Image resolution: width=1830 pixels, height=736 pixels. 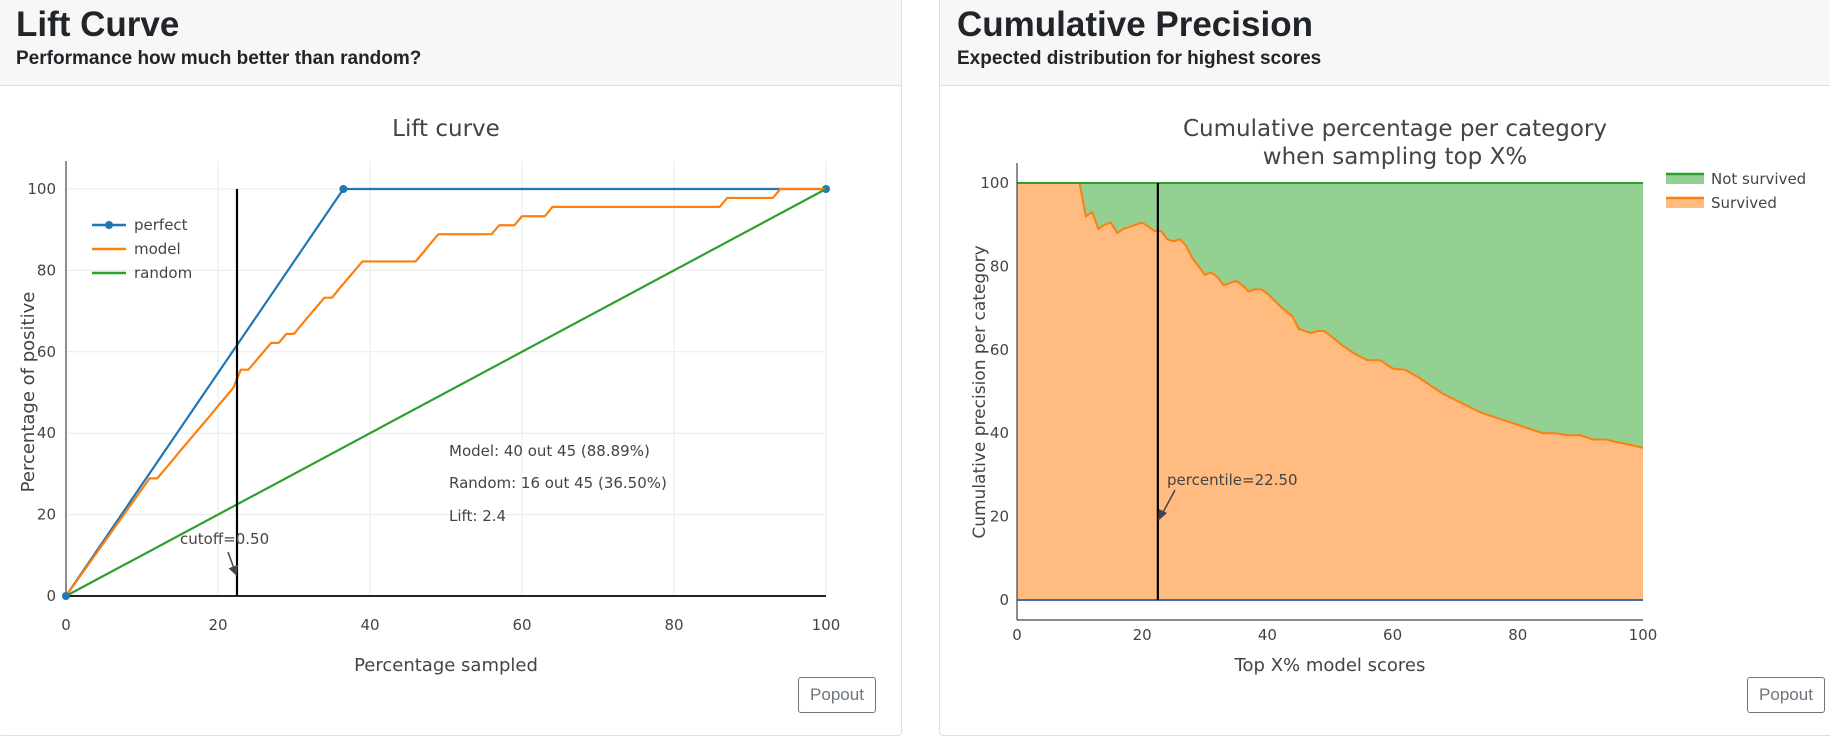 I want to click on cutoff-annotation: cutoff=0.50, so click(x=224, y=539).